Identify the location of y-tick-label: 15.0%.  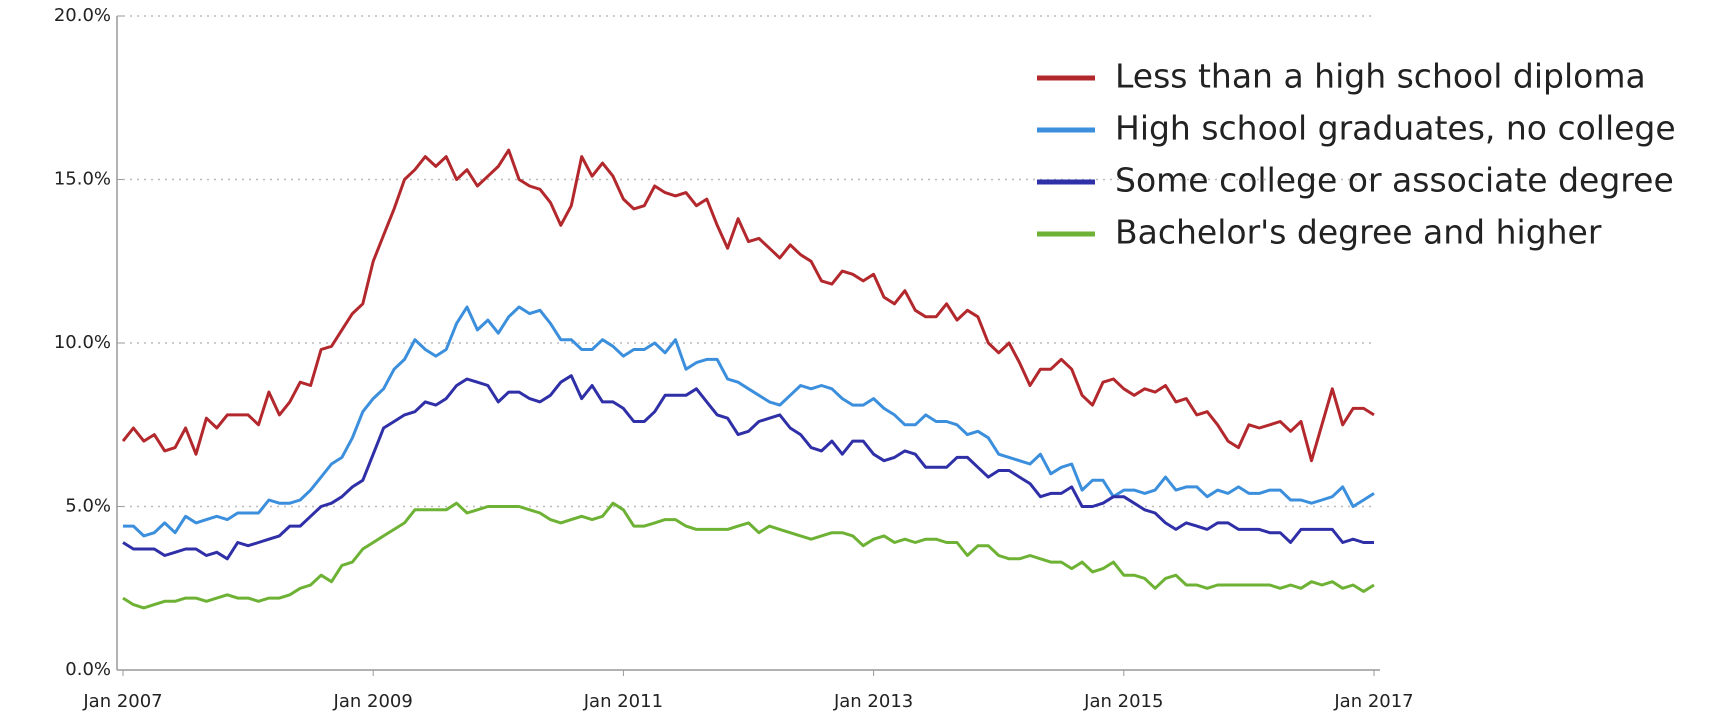
(82, 179).